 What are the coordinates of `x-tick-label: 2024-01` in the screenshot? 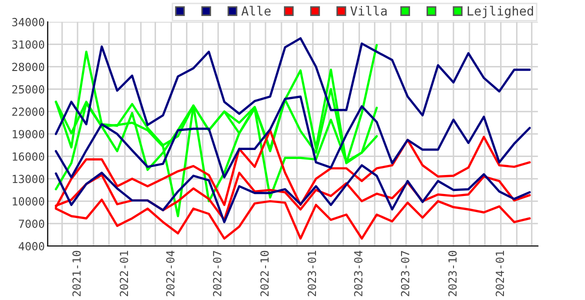 It's located at (500, 273).